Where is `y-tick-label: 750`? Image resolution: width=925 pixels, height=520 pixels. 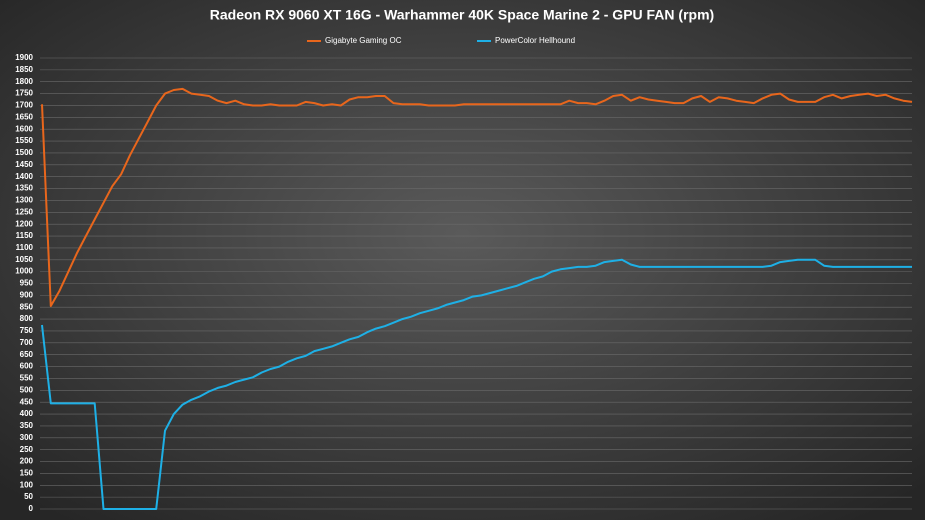 y-tick-label: 750 is located at coordinates (27, 330).